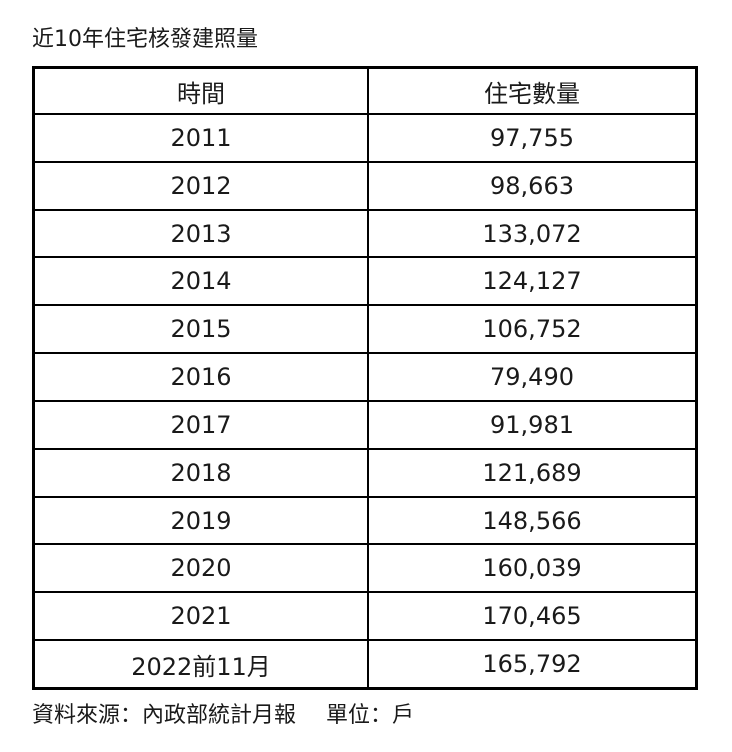 The image size is (732, 752). I want to click on table-row: 2020 160,039, so click(365, 568).